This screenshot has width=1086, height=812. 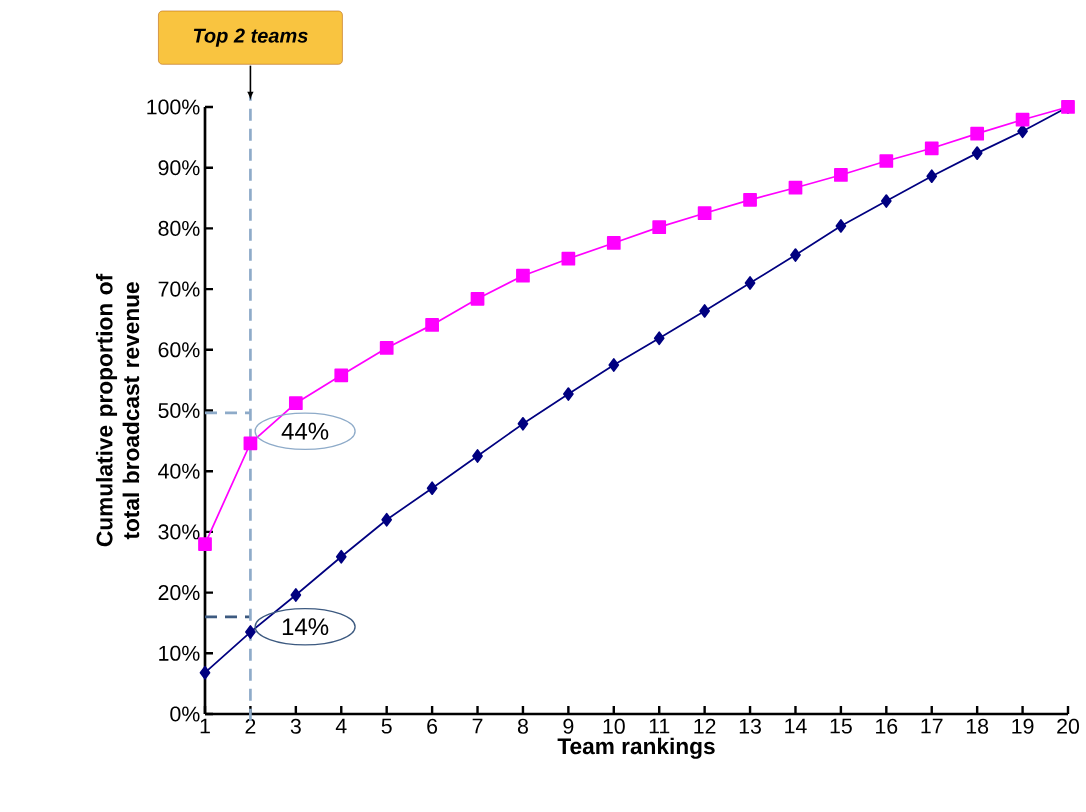 I want to click on x-tick-label: 1, so click(x=205, y=726).